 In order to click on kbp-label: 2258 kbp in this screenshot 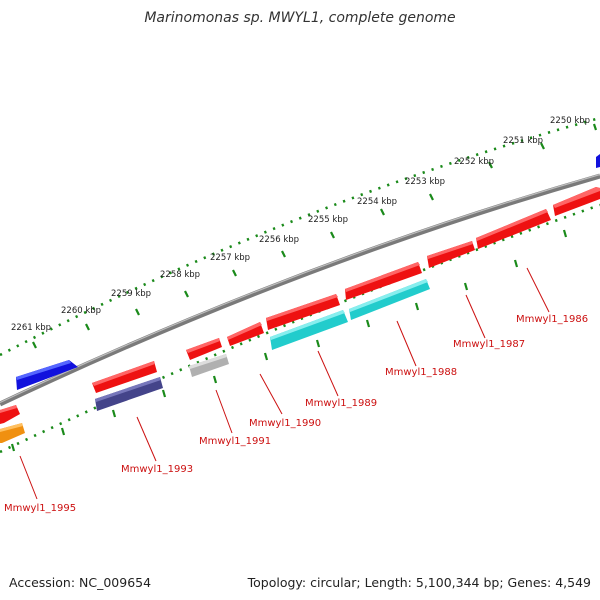, I will do `click(180, 275)`.